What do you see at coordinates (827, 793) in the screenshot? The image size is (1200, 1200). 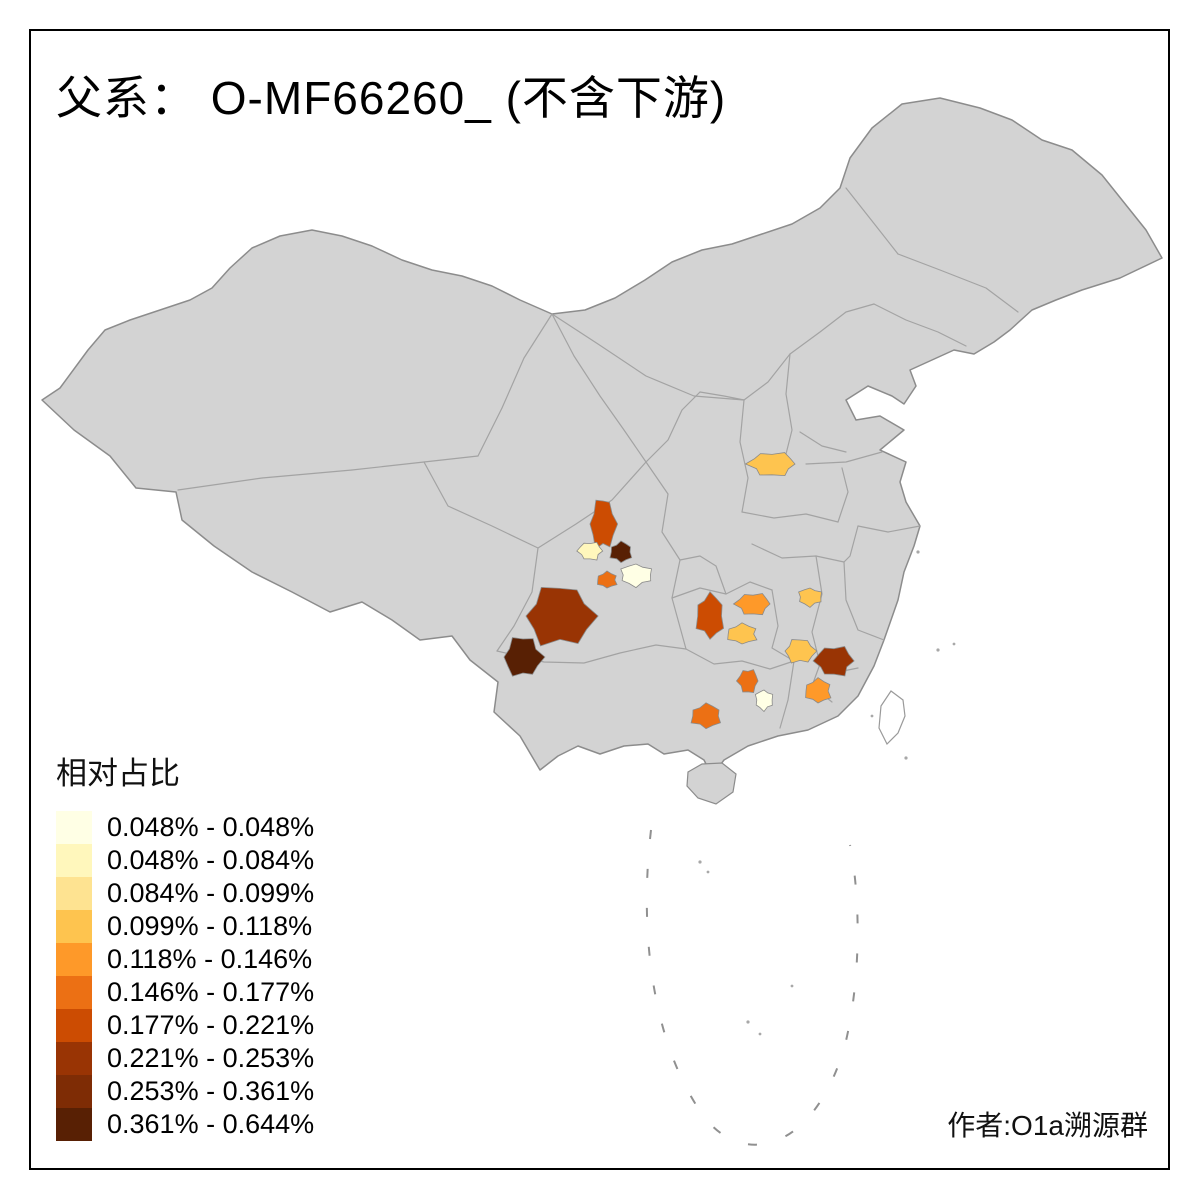 I see `small-island-dots` at bounding box center [827, 793].